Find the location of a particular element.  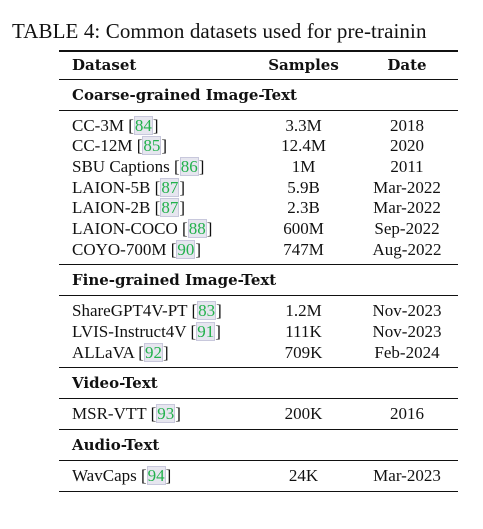

samples-value: 5.9B is located at coordinates (303, 187).